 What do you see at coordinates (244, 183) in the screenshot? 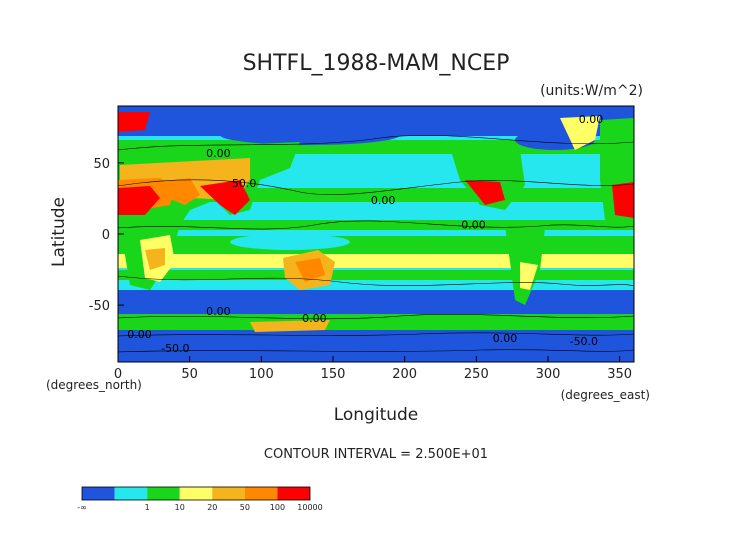
I see `contour-label: 50.0` at bounding box center [244, 183].